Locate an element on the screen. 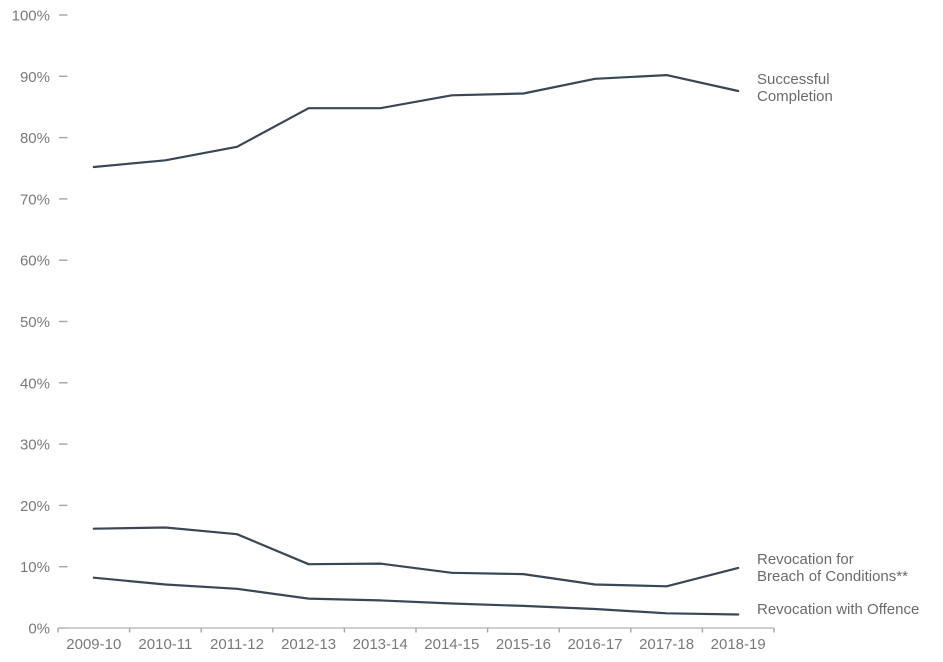  y-axis-tick-label: 20% is located at coordinates (35, 506).